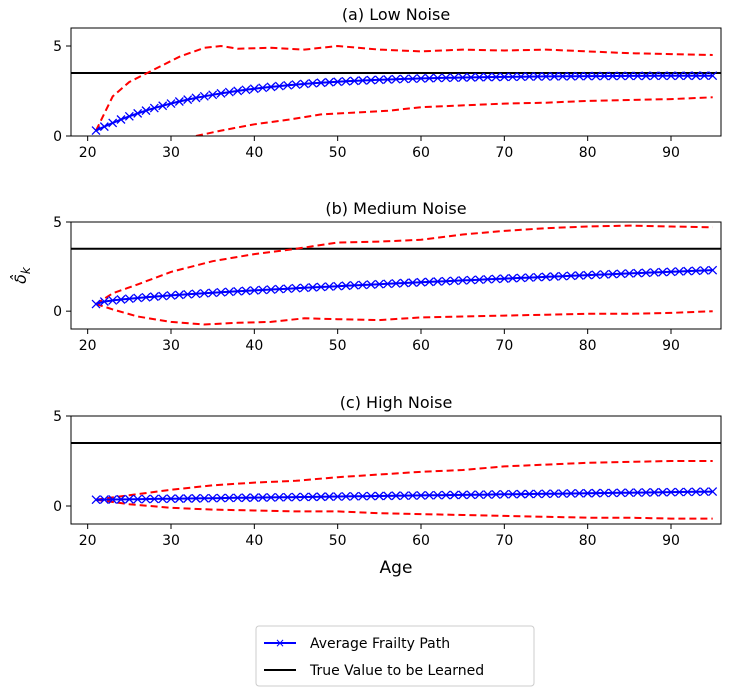  I want to click on average-frailty-line, so click(404, 103).